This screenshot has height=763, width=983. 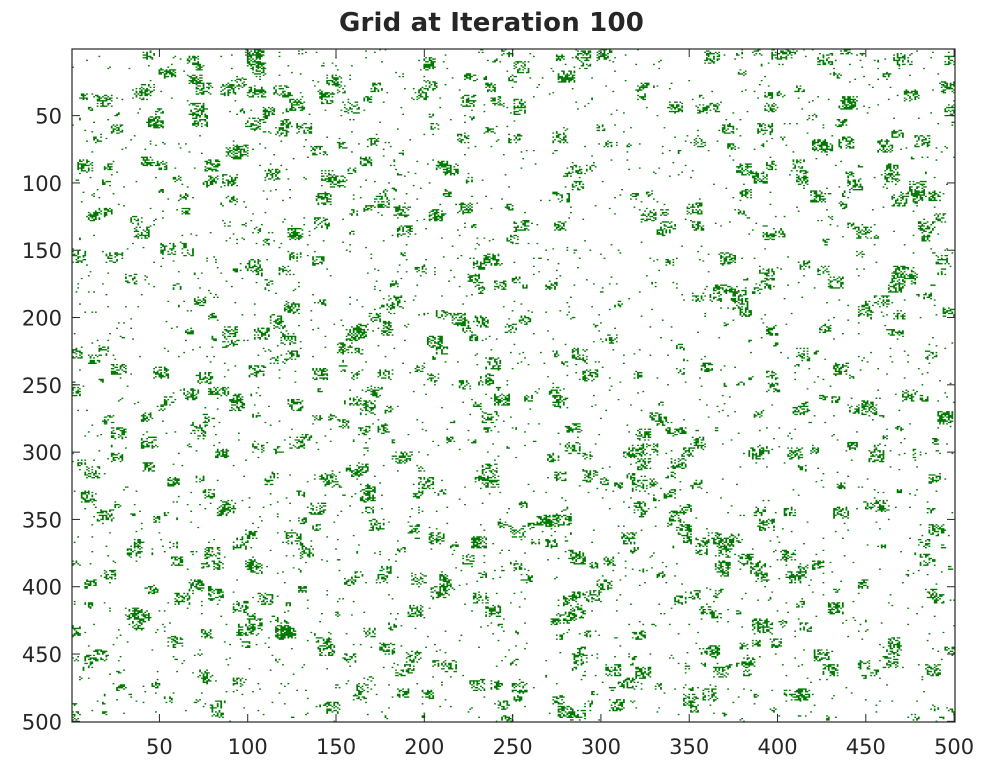 What do you see at coordinates (42, 520) in the screenshot?
I see `y-tick-label: 350` at bounding box center [42, 520].